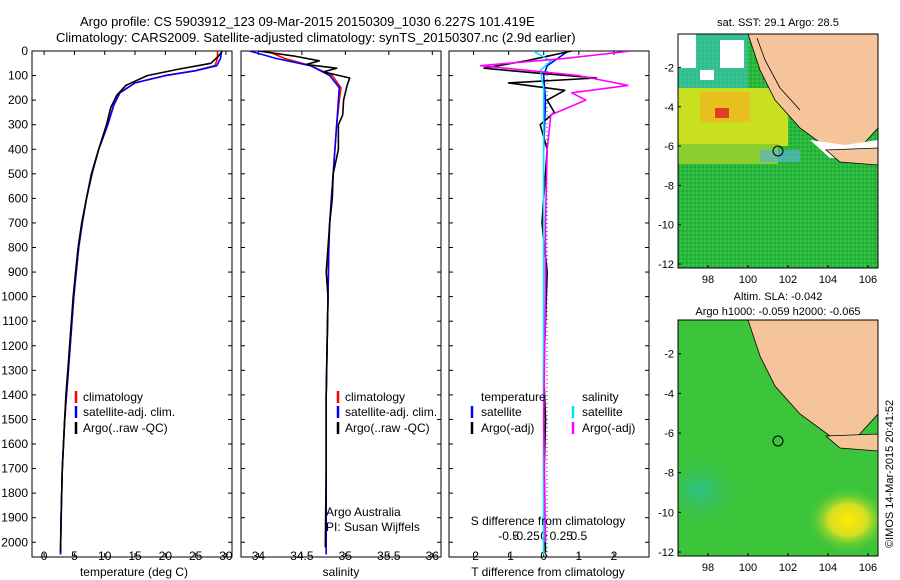 This screenshot has height=580, width=900. I want to click on temperature-xlabel: temperature (deg C), so click(134, 572).